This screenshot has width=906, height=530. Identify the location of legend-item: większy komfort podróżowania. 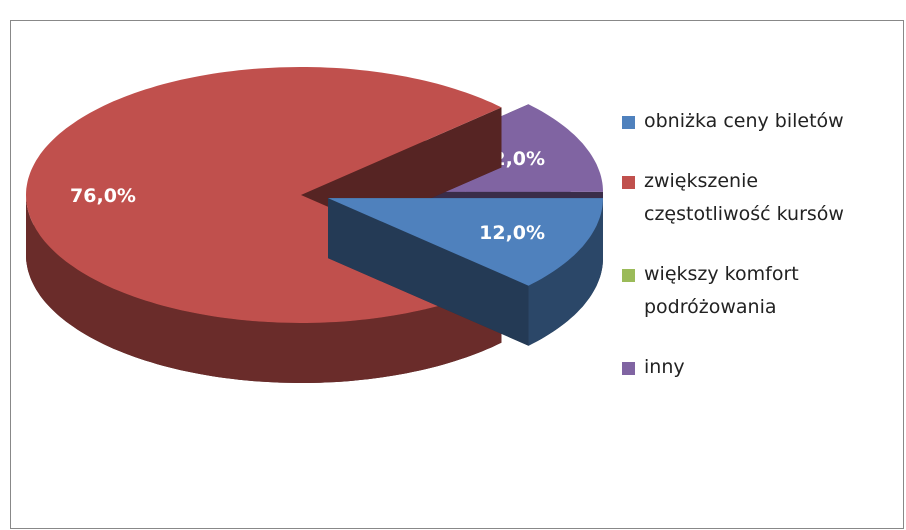
(742, 291).